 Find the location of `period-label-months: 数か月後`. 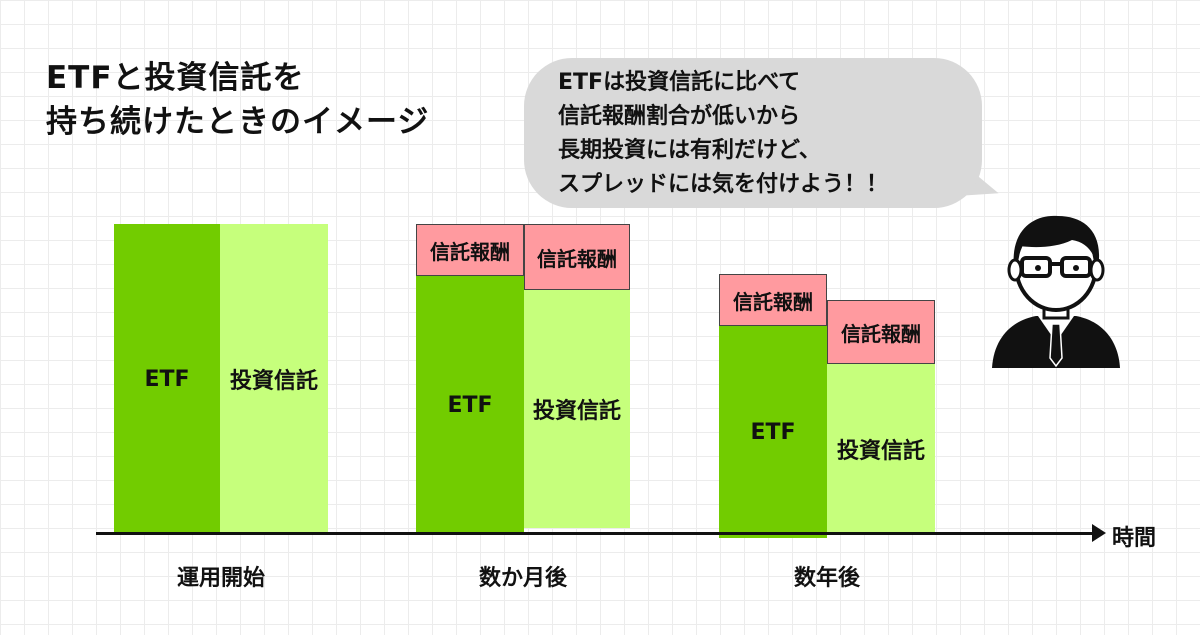

period-label-months: 数か月後 is located at coordinates (522, 578).